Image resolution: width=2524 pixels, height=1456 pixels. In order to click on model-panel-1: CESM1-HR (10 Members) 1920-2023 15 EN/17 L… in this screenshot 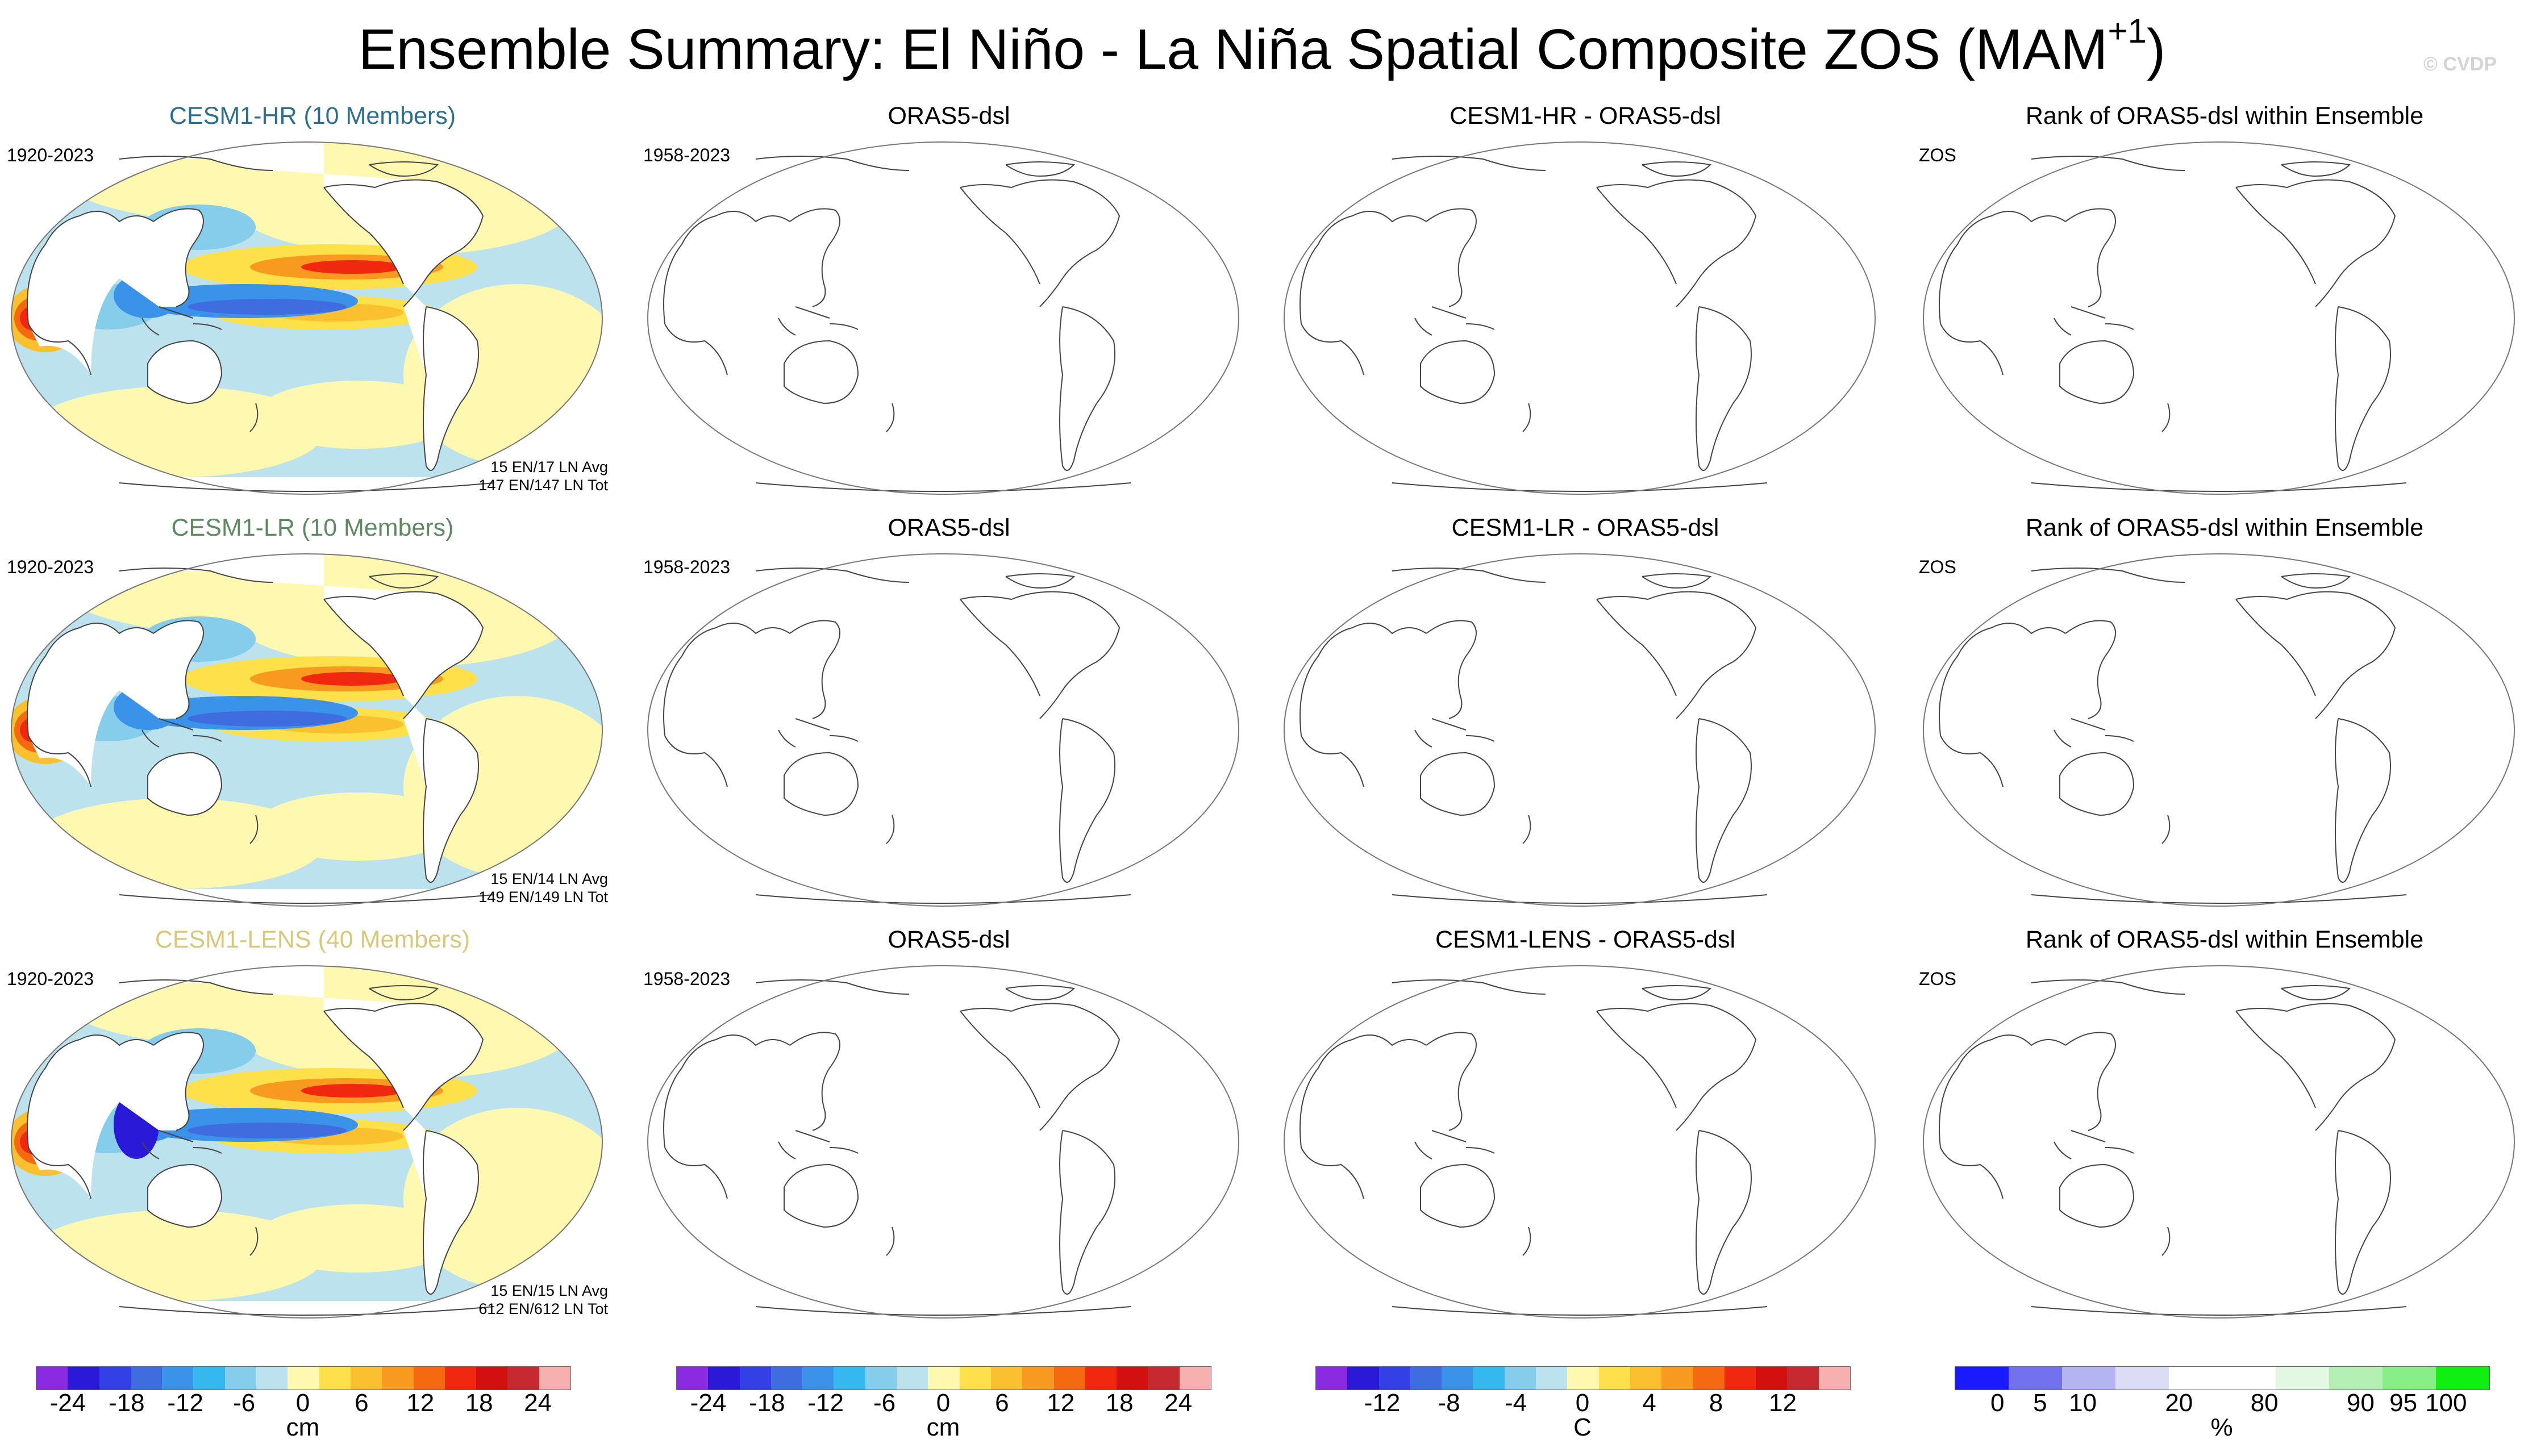, I will do `click(312, 306)`.